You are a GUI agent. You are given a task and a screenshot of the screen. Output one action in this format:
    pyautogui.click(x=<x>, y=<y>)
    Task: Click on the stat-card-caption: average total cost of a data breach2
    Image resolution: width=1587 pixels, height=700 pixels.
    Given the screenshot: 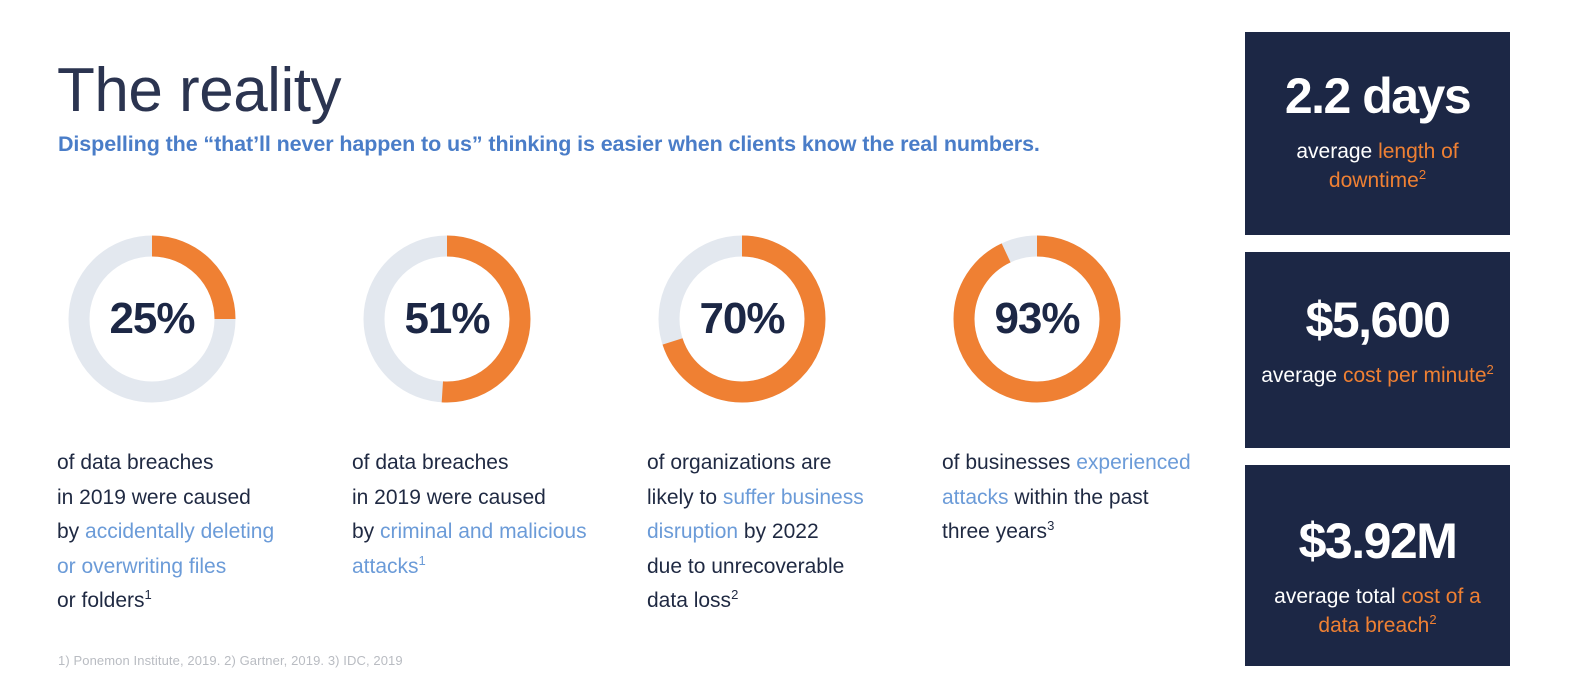 What is the action you would take?
    pyautogui.click(x=1377, y=611)
    